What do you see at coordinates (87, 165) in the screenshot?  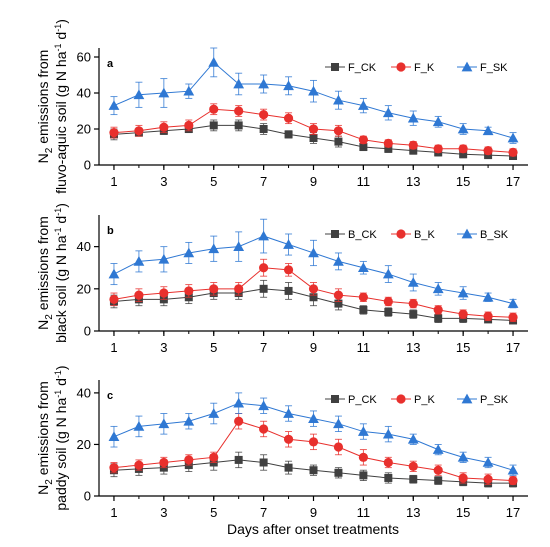 I see `panel-a-y-tick-label: 0` at bounding box center [87, 165].